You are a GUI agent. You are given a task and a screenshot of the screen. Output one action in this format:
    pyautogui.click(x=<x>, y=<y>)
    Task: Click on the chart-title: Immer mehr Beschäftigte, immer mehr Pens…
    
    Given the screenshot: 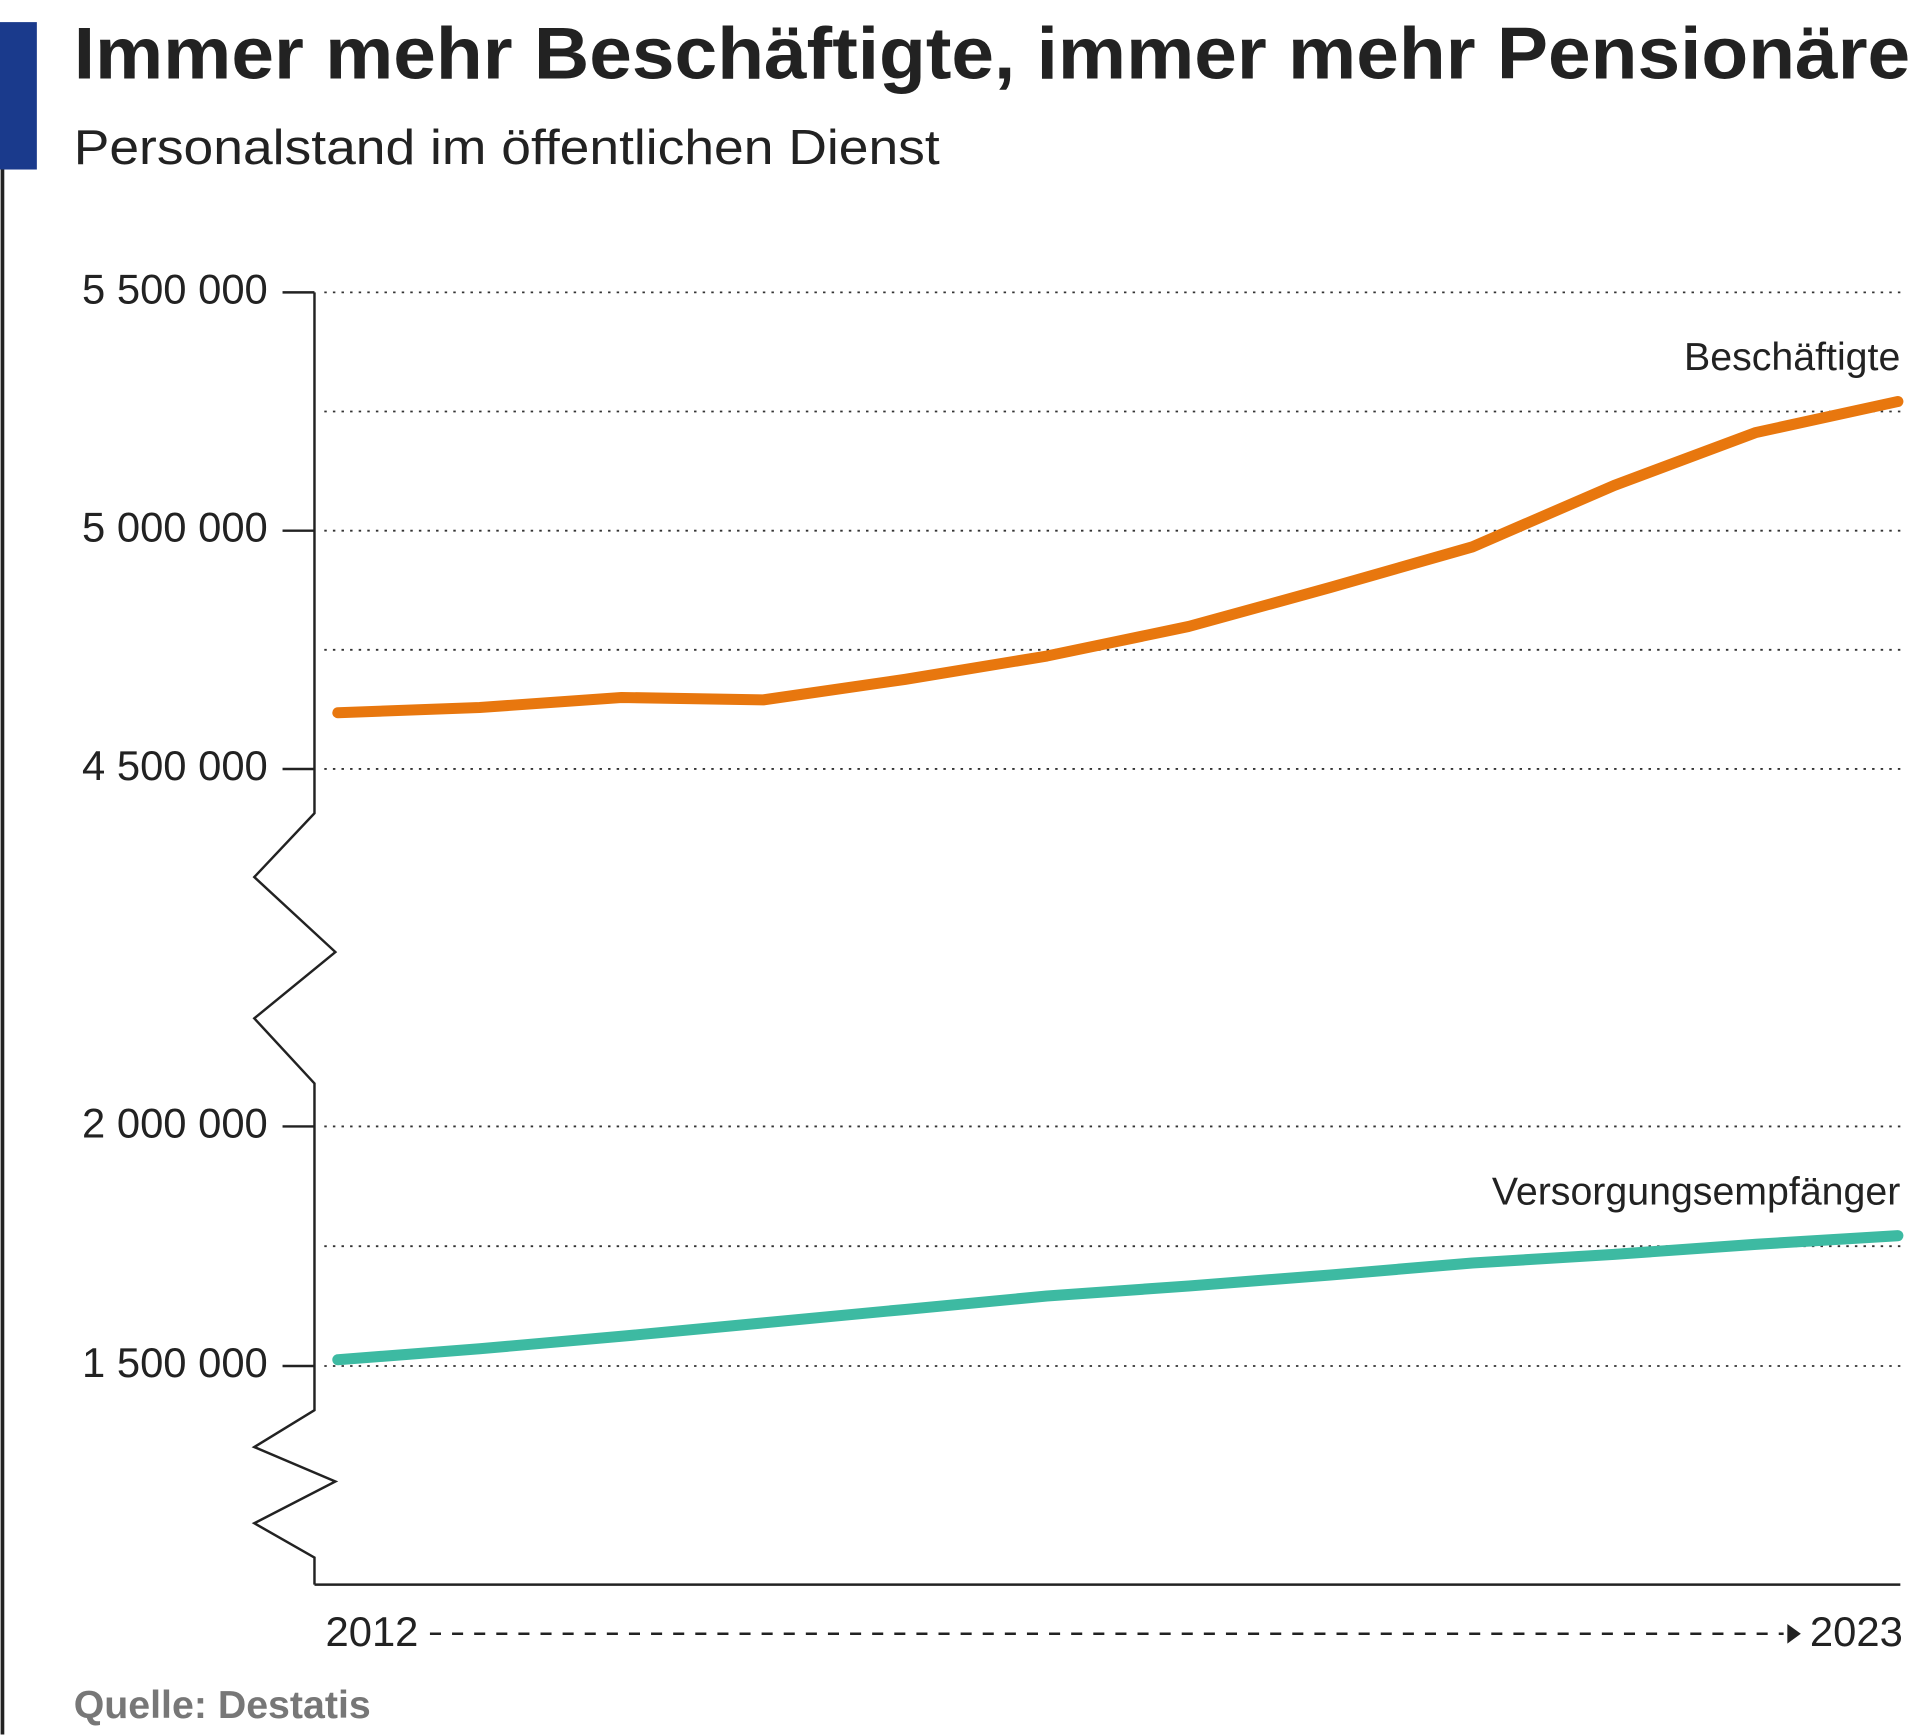 What is the action you would take?
    pyautogui.click(x=992, y=52)
    